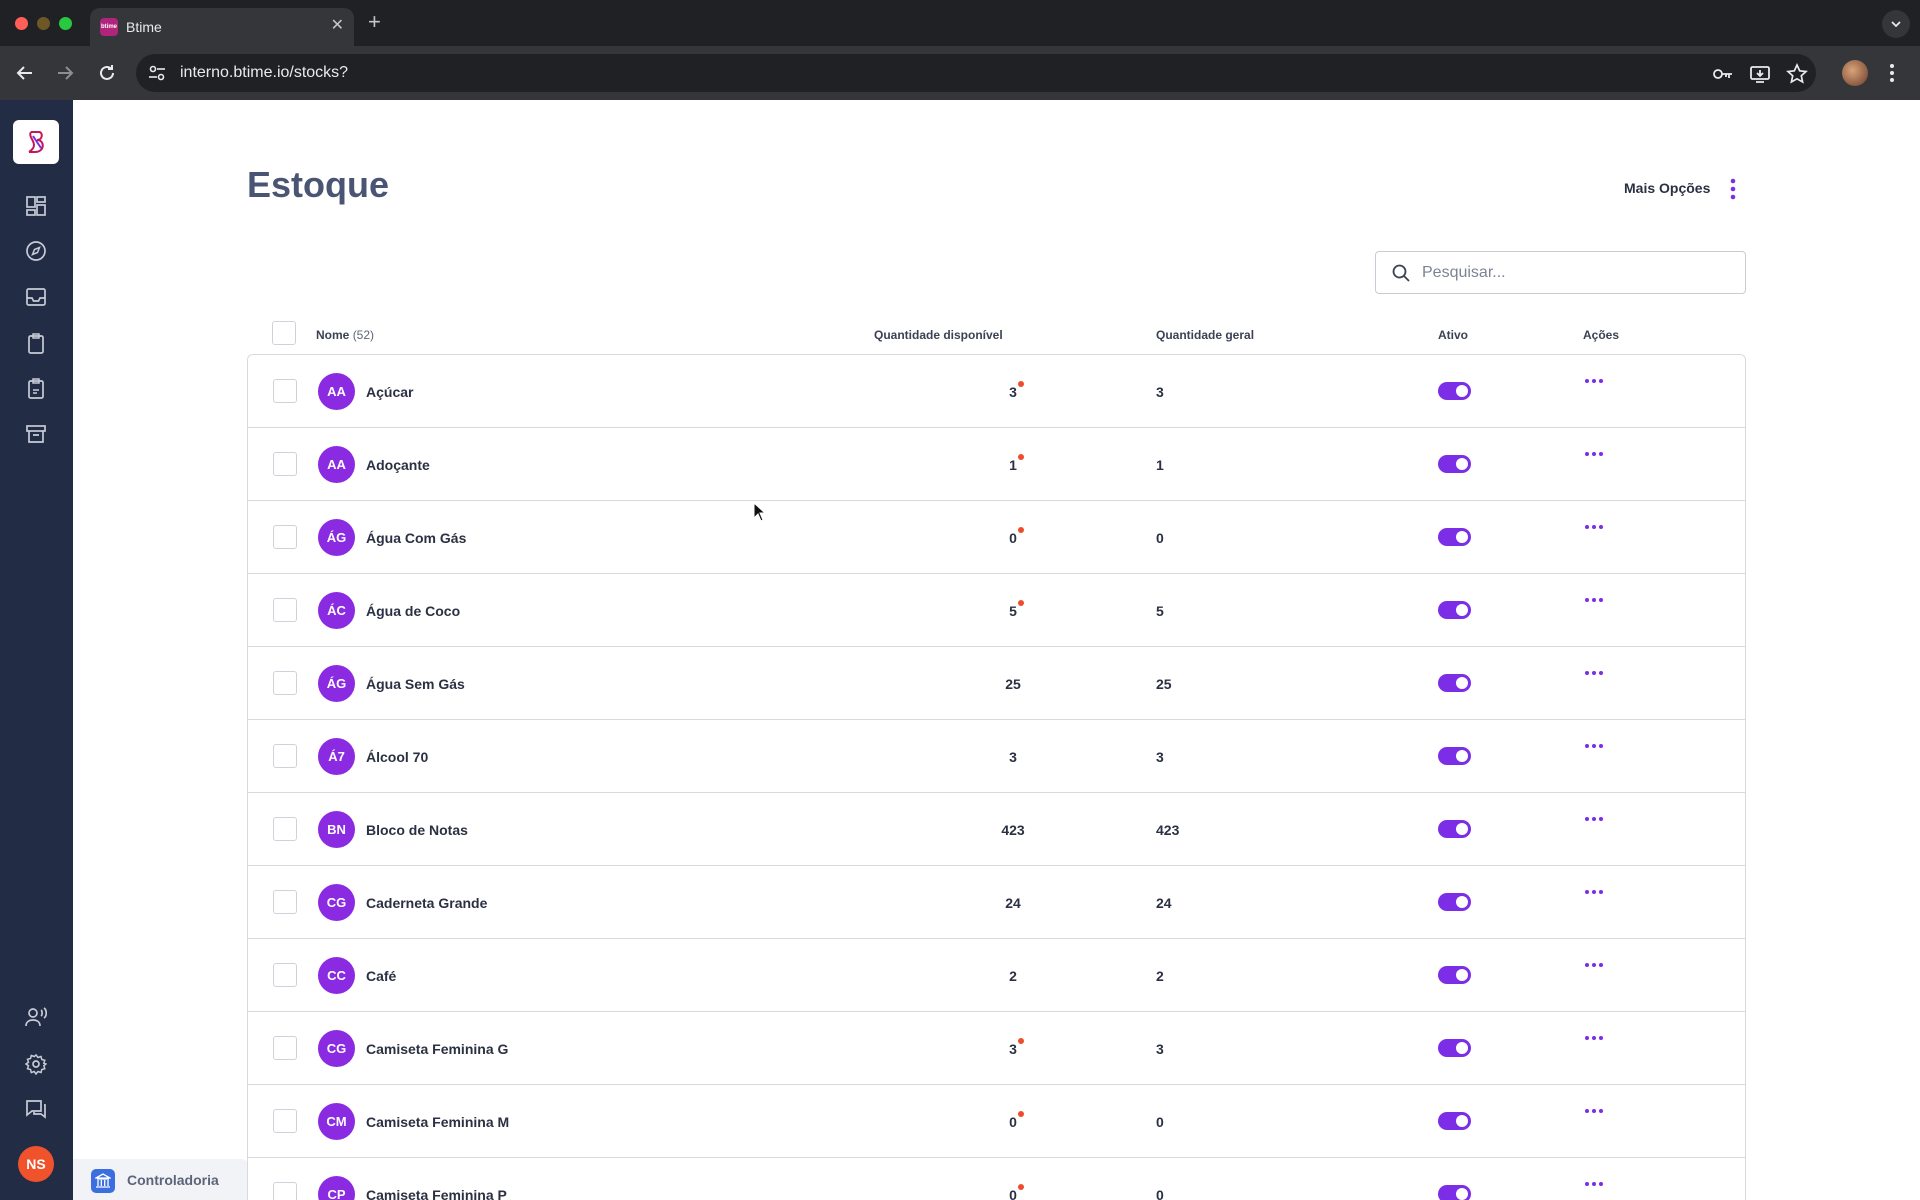 The width and height of the screenshot is (1920, 1200). I want to click on btime-logo, so click(36, 142).